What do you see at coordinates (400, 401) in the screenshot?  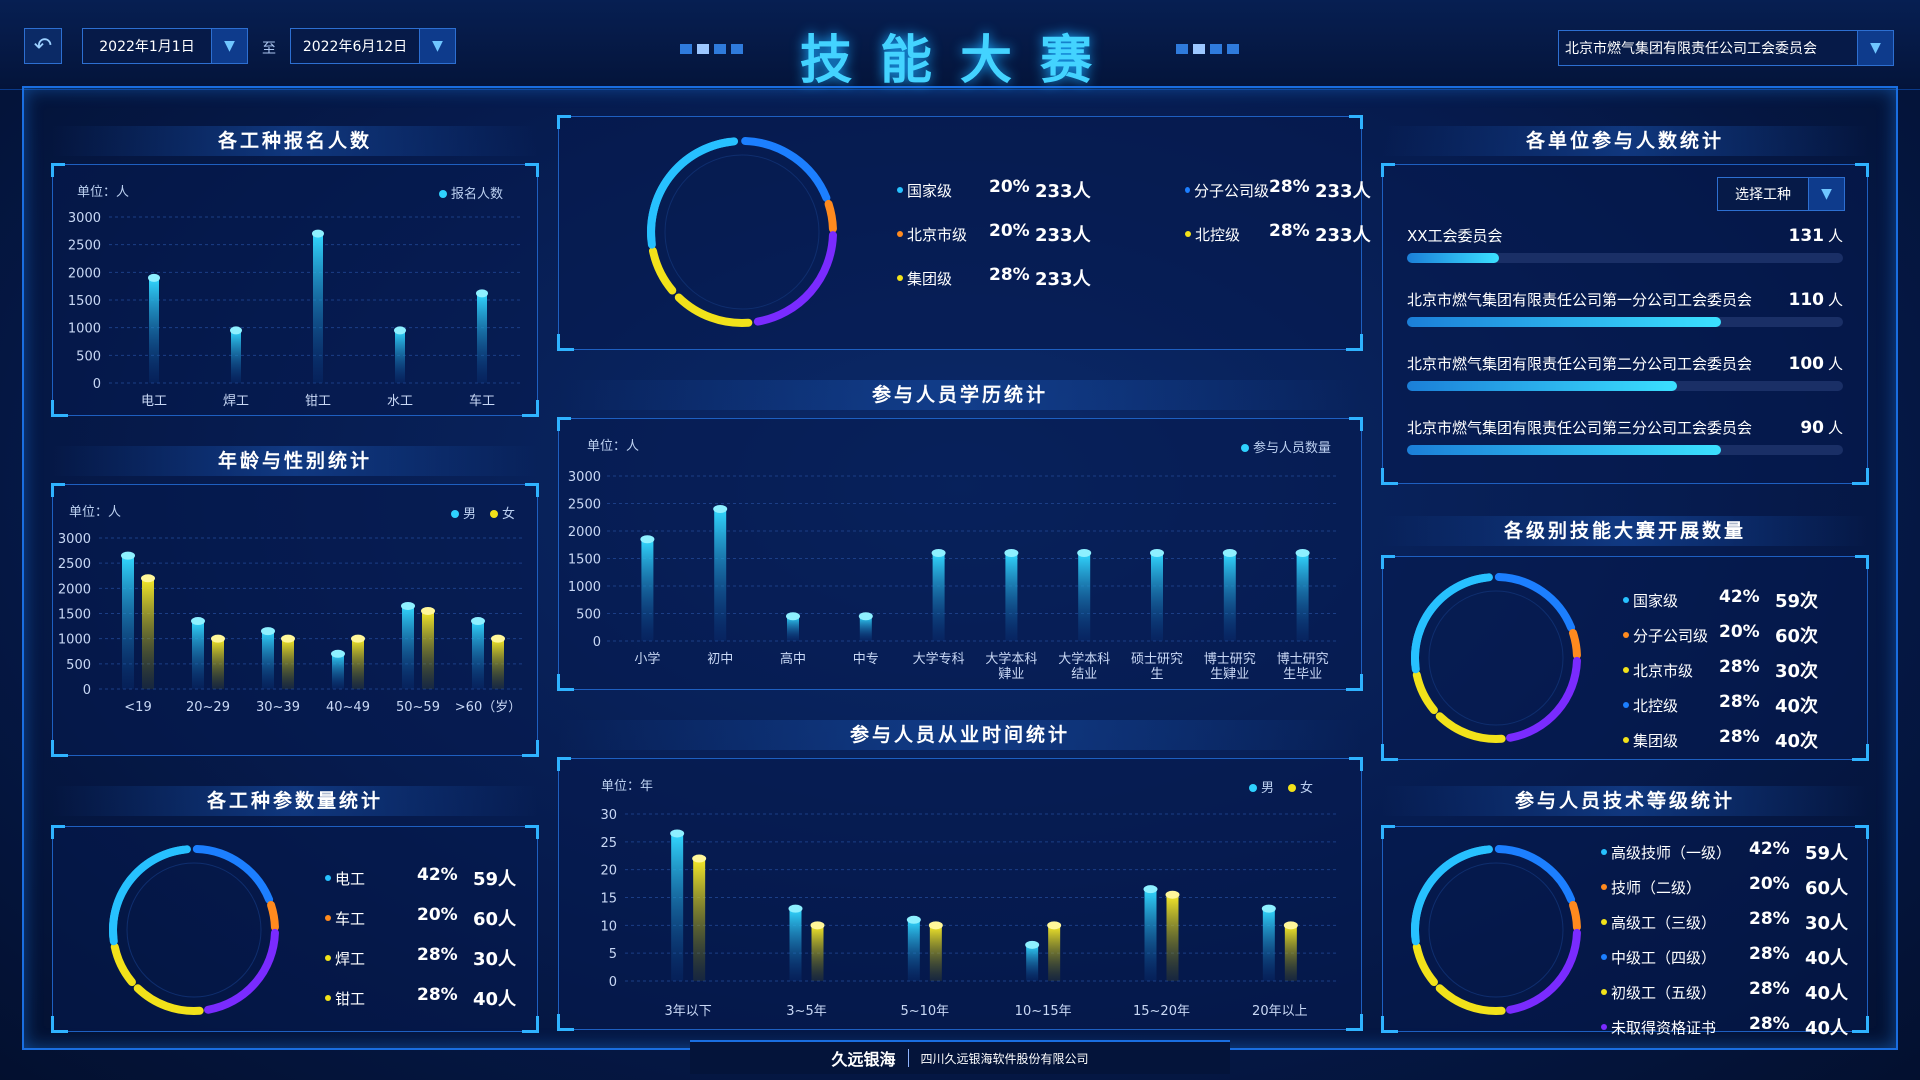 I see `x-tick-label: 水工` at bounding box center [400, 401].